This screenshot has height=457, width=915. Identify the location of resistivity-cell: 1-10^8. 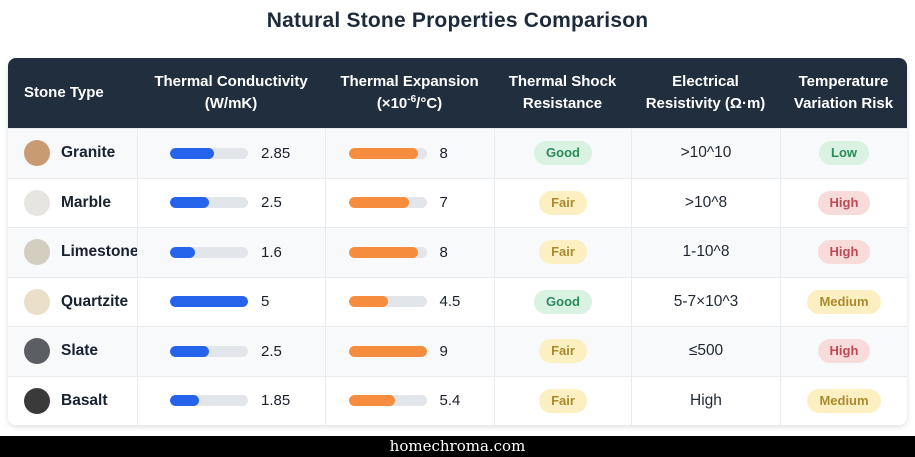
(705, 252).